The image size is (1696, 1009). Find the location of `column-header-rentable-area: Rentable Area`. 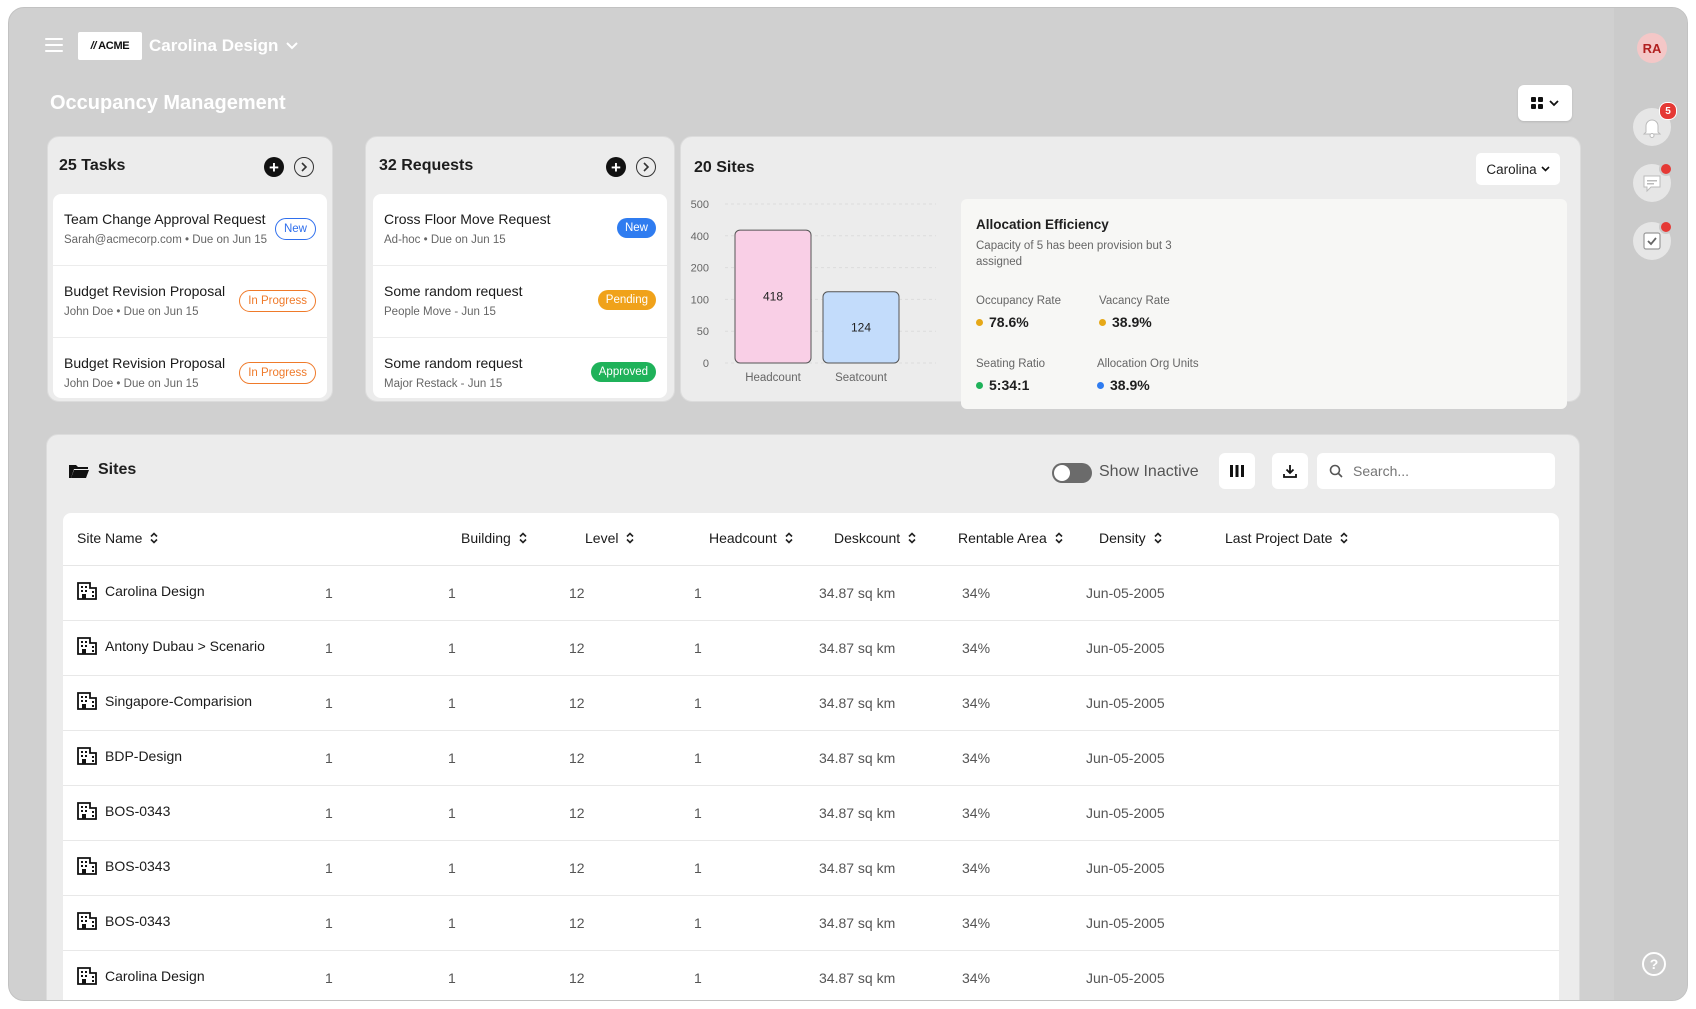

column-header-rentable-area: Rentable Area is located at coordinates (1010, 538).